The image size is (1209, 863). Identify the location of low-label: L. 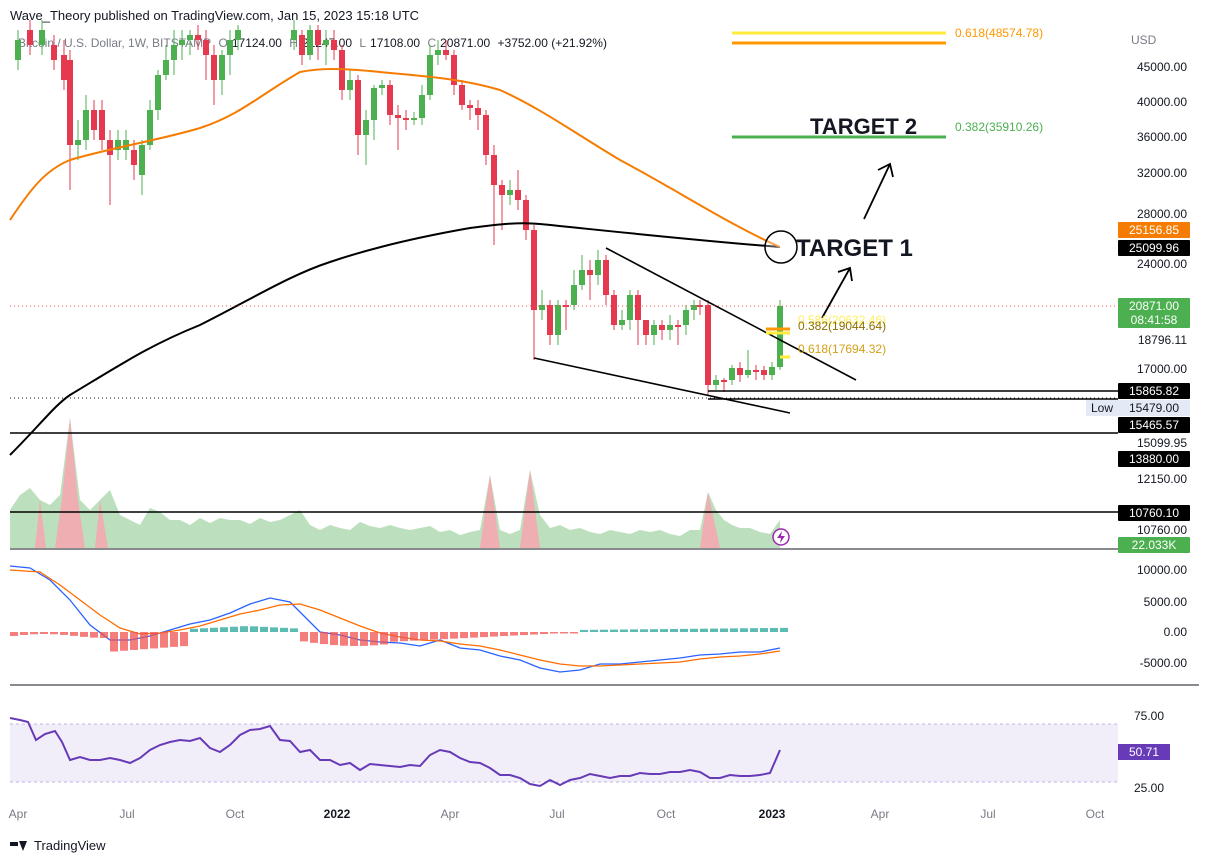
(363, 43).